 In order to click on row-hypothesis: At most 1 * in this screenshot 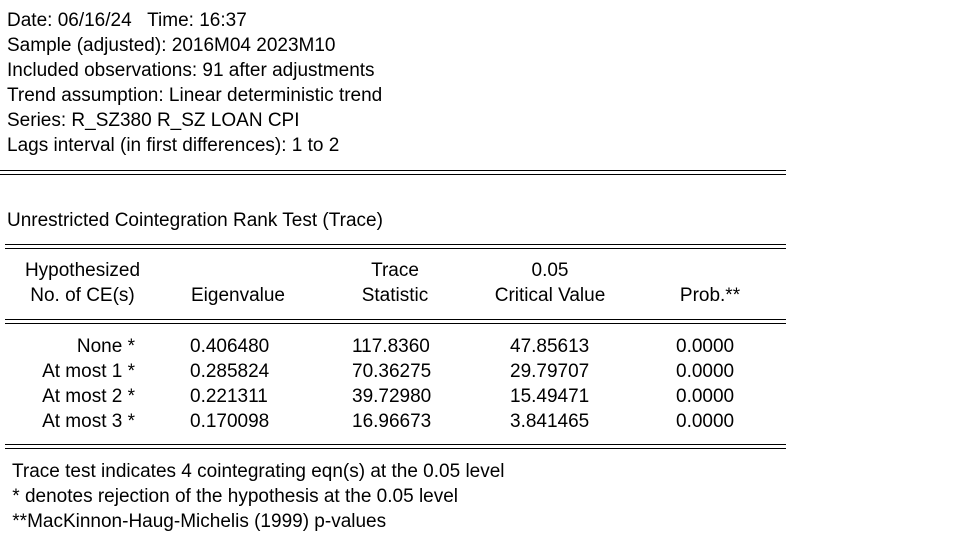, I will do `click(88, 371)`.